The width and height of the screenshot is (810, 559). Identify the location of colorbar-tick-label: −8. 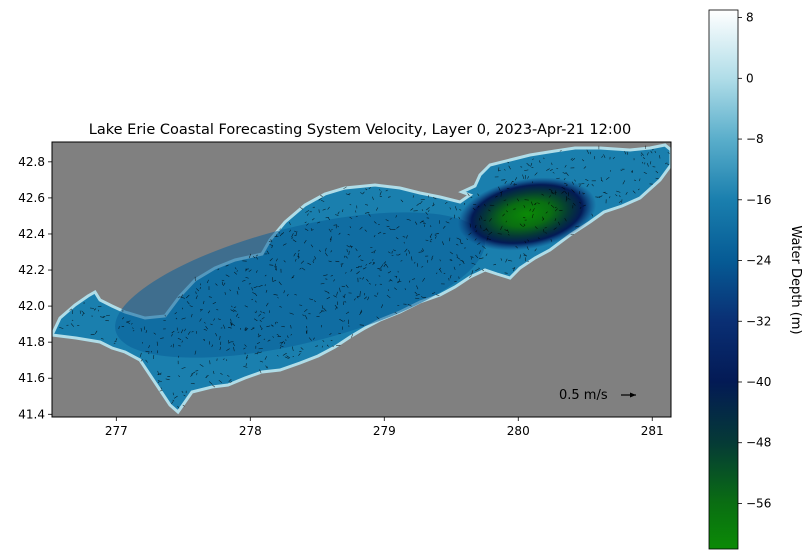
(755, 139).